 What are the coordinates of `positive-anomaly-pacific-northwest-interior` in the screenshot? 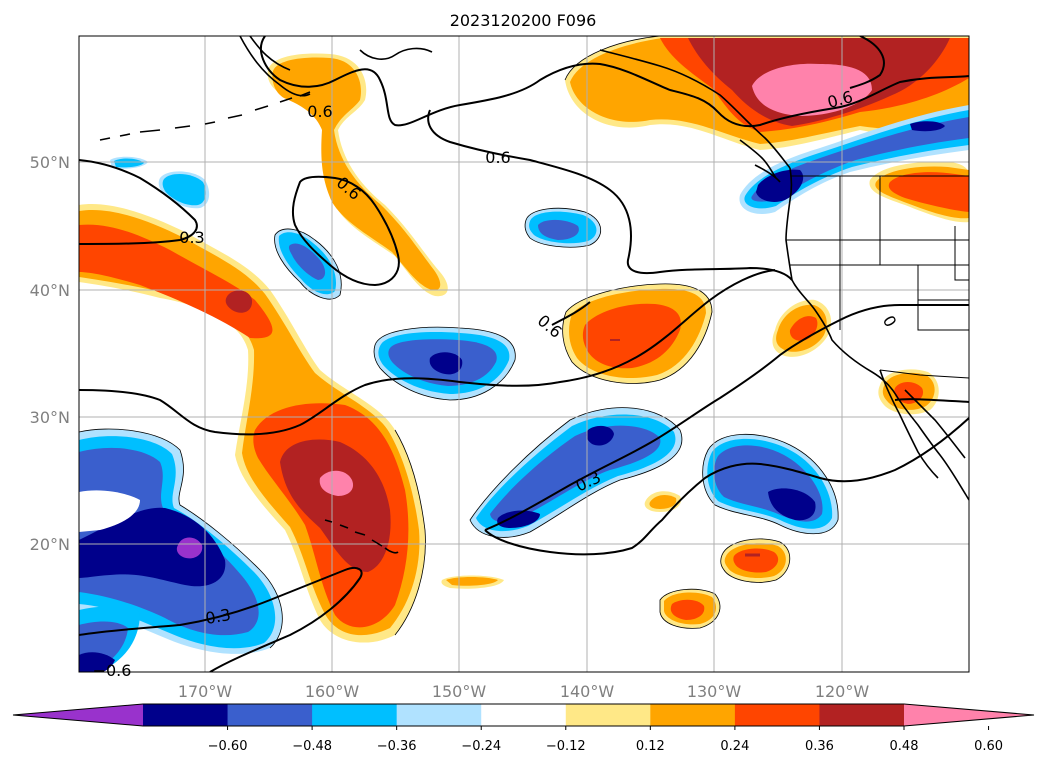 It's located at (919, 192).